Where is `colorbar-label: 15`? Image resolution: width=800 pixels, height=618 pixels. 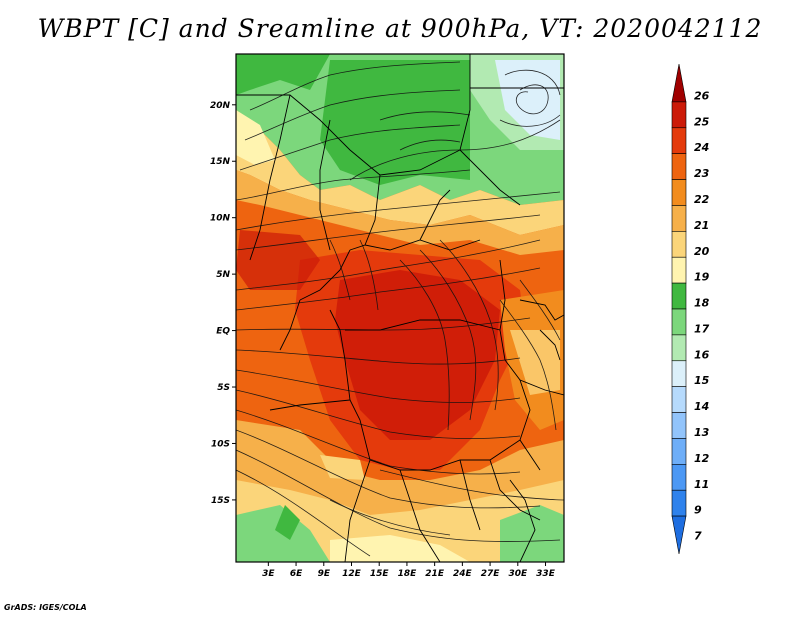 colorbar-label: 15 is located at coordinates (702, 380).